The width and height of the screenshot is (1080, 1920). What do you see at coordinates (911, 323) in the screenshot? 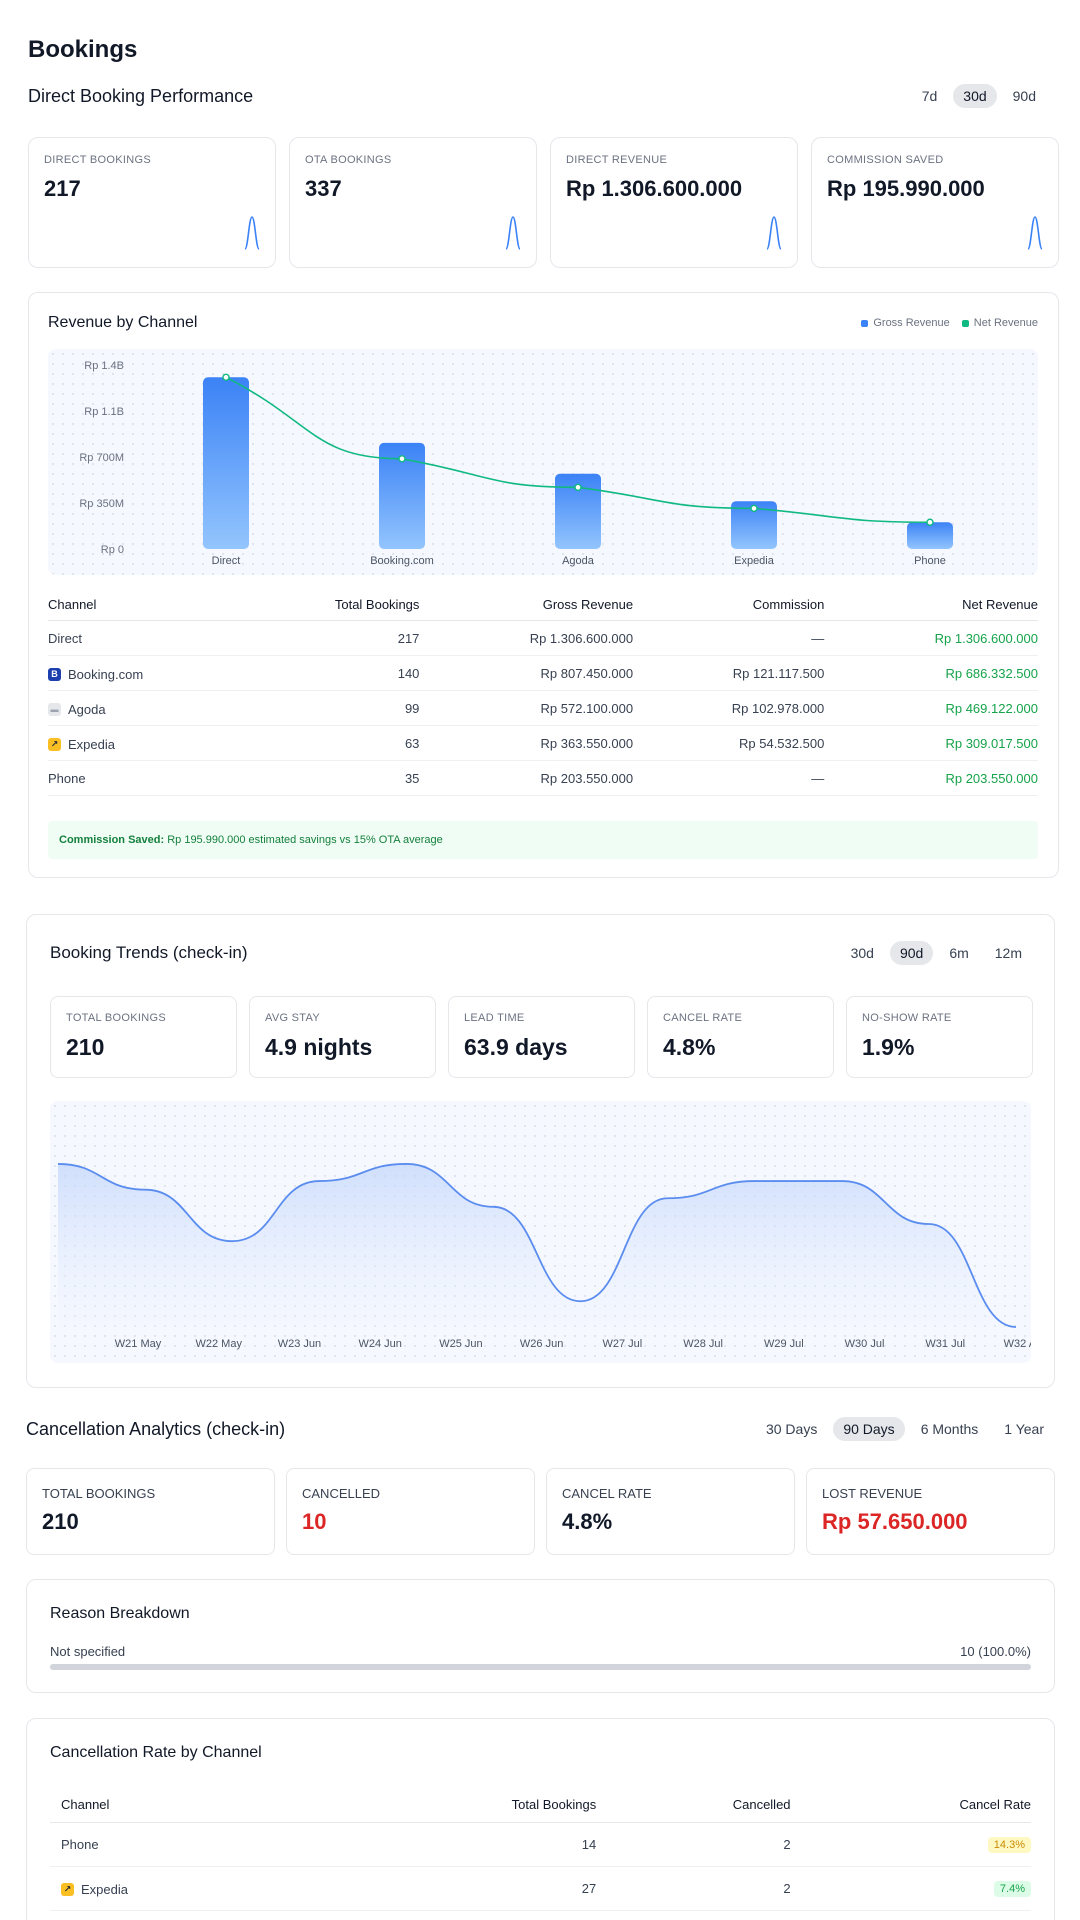
I see `gross-legend-label: Gross Revenue` at bounding box center [911, 323].